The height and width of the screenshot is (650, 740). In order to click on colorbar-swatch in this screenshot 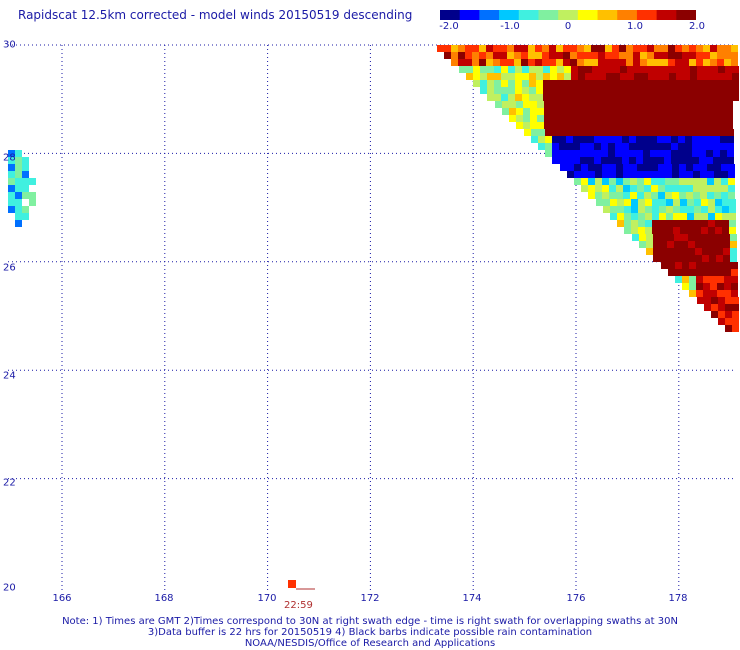, I will do `click(588, 15)`.